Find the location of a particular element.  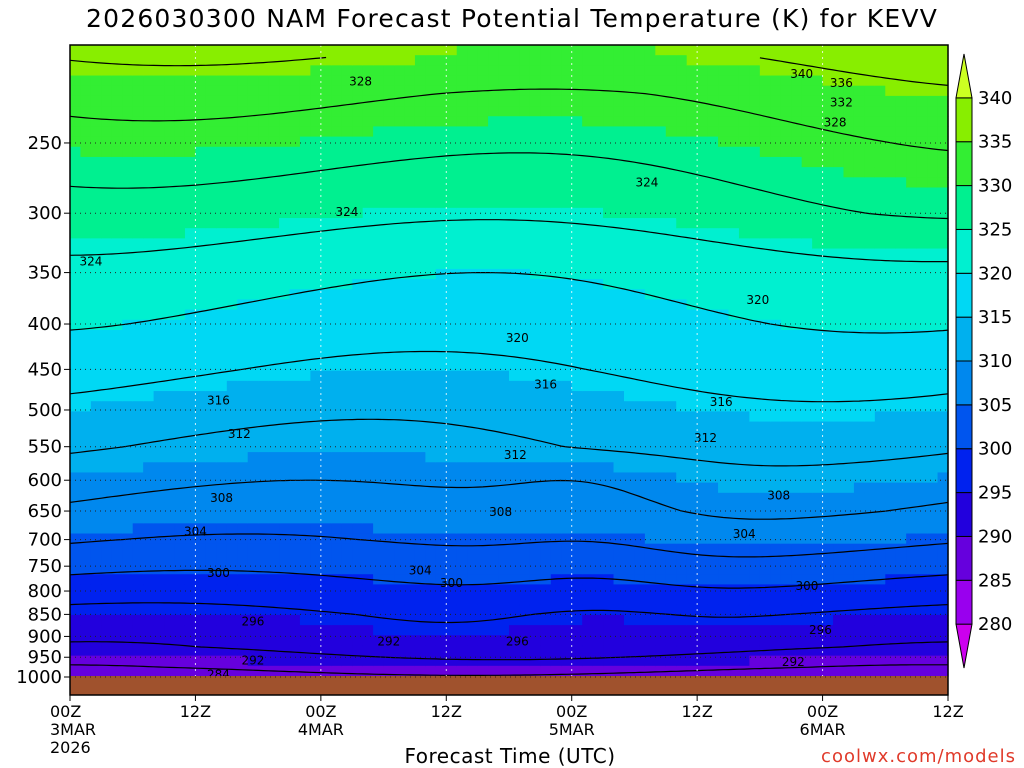

y-tick-label: 850 is located at coordinates (45, 614).